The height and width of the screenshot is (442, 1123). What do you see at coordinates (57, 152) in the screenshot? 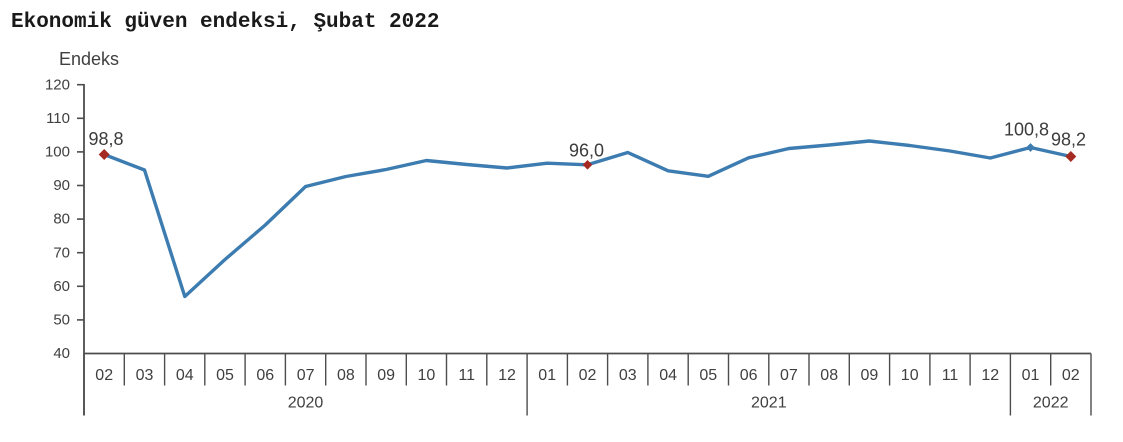
I see `svg-text: 100` at bounding box center [57, 152].